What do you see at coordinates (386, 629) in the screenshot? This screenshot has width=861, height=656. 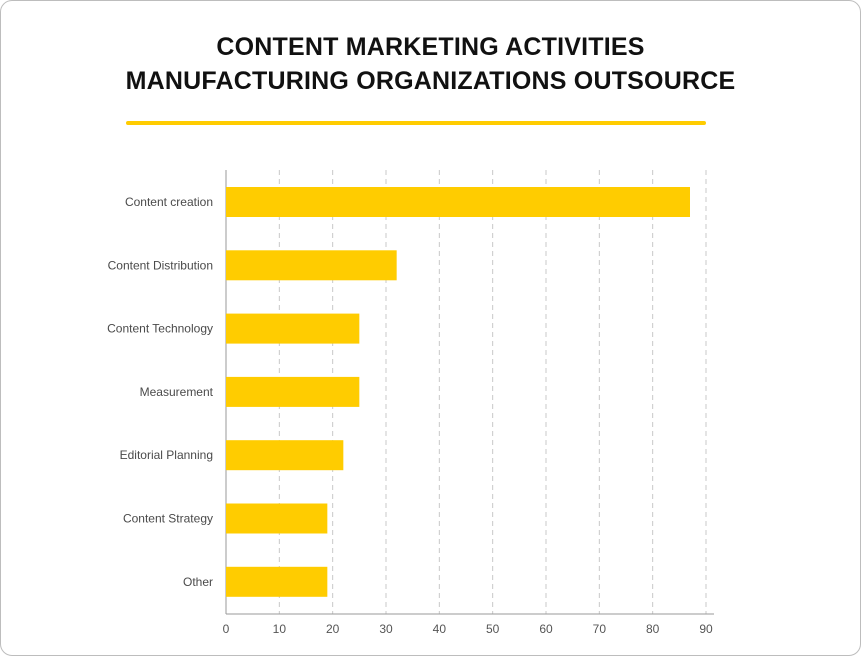 I see `x-tick-label: 30` at bounding box center [386, 629].